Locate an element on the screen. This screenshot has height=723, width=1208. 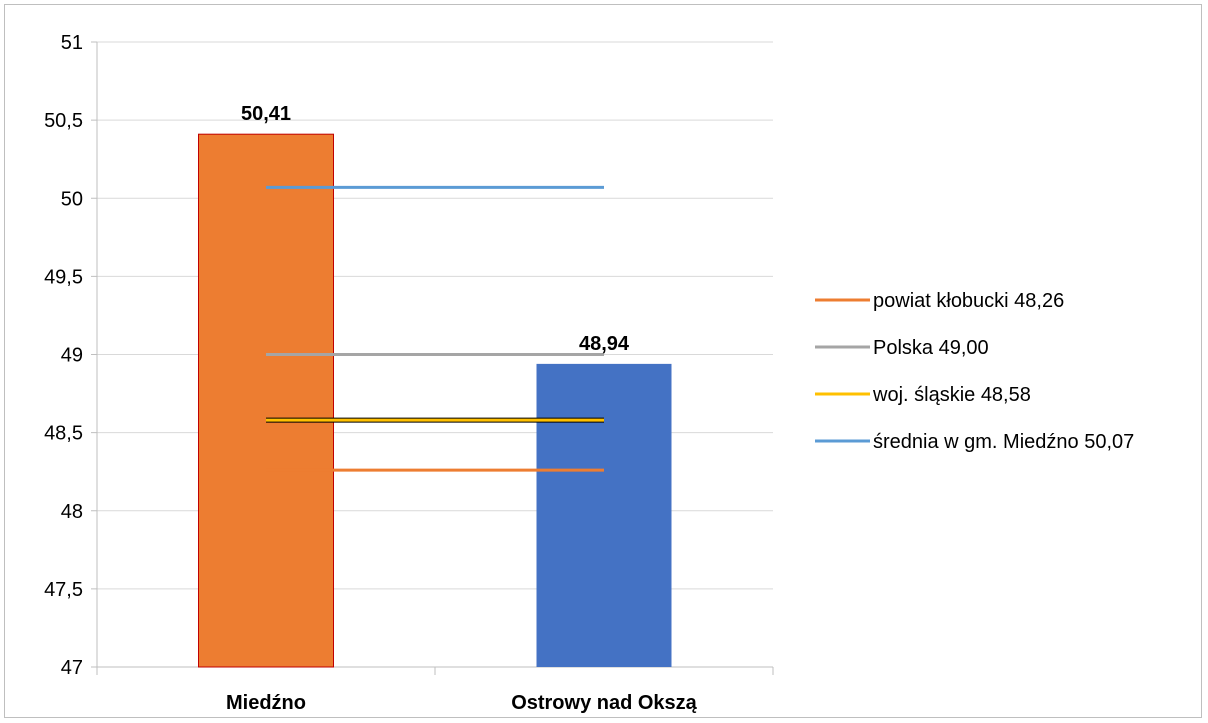
y-tick-label: 48,5 is located at coordinates (63, 434).